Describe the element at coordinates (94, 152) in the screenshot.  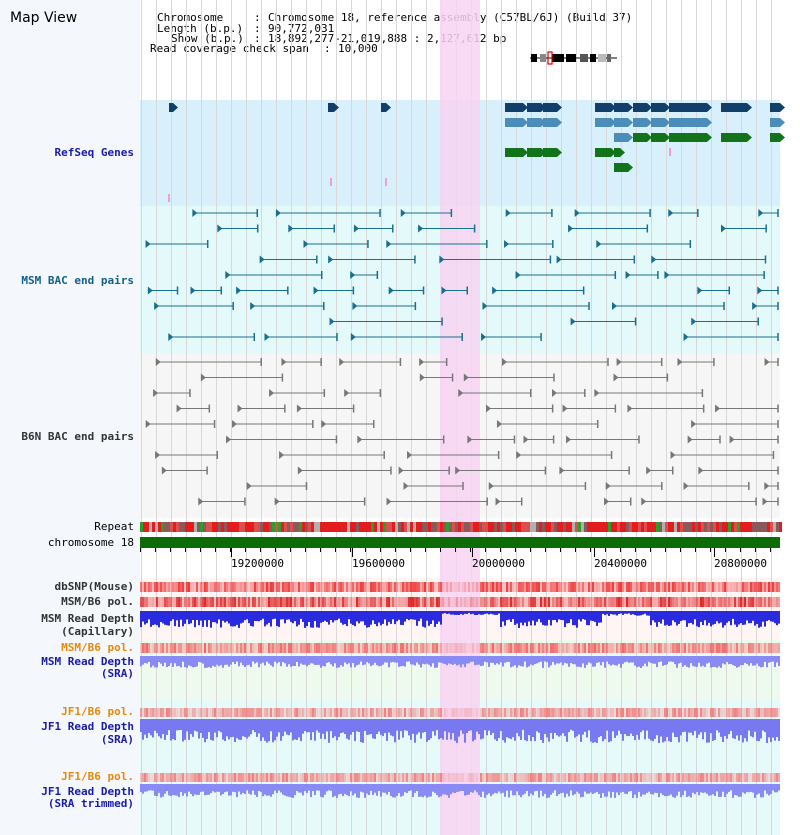
I see `track-label-refseq-genes: RefSeq Genes` at that location.